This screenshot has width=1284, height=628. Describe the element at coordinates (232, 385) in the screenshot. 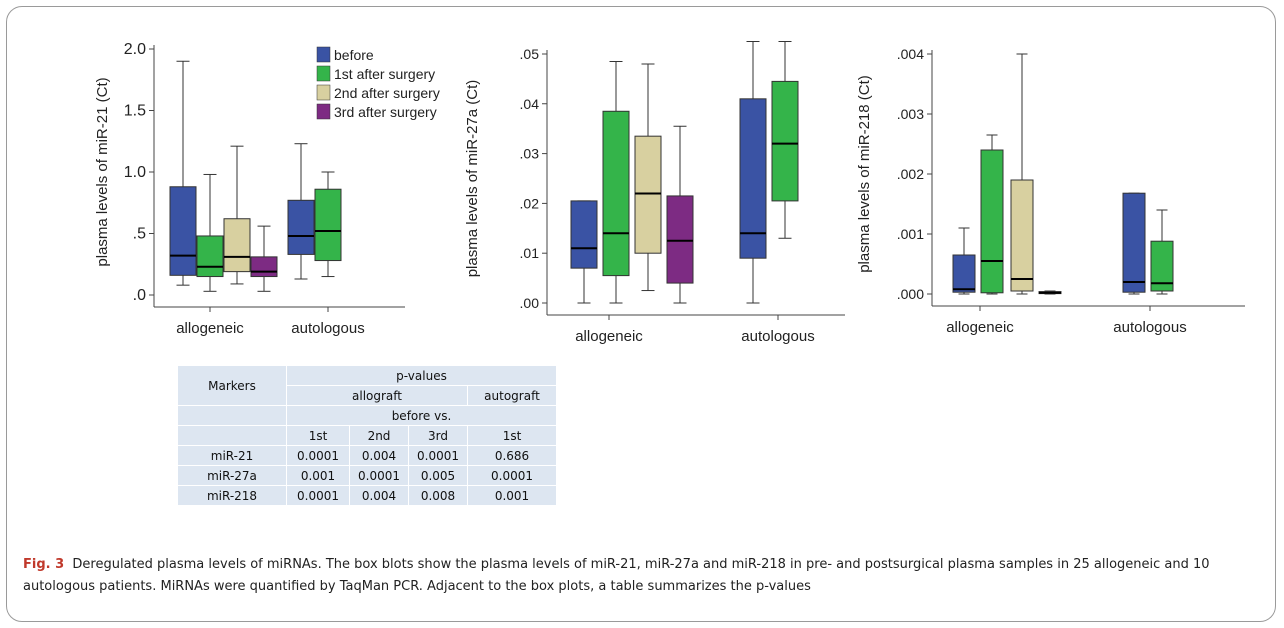

I see `table-cell-markers-header: Markers` at that location.